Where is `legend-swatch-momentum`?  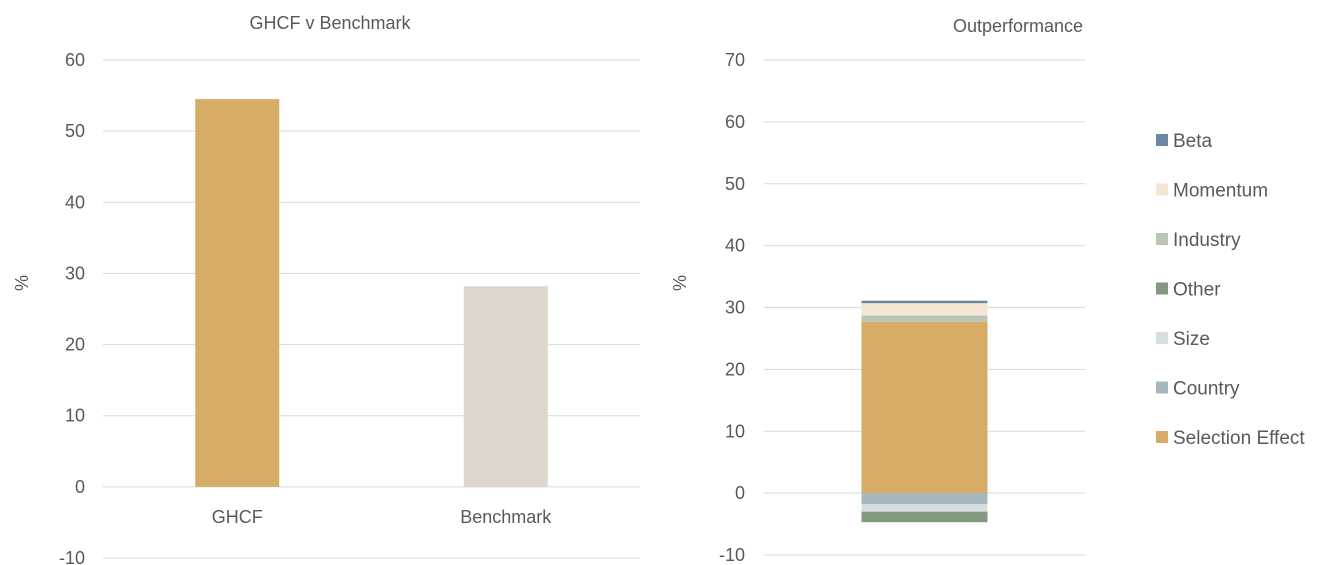
legend-swatch-momentum is located at coordinates (1162, 189).